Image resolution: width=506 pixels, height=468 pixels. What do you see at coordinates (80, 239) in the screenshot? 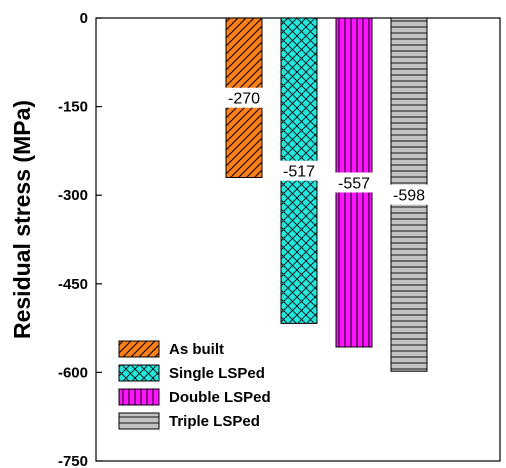
I see `y-axis: 0 -150 -300 -450 -600 -750` at bounding box center [80, 239].